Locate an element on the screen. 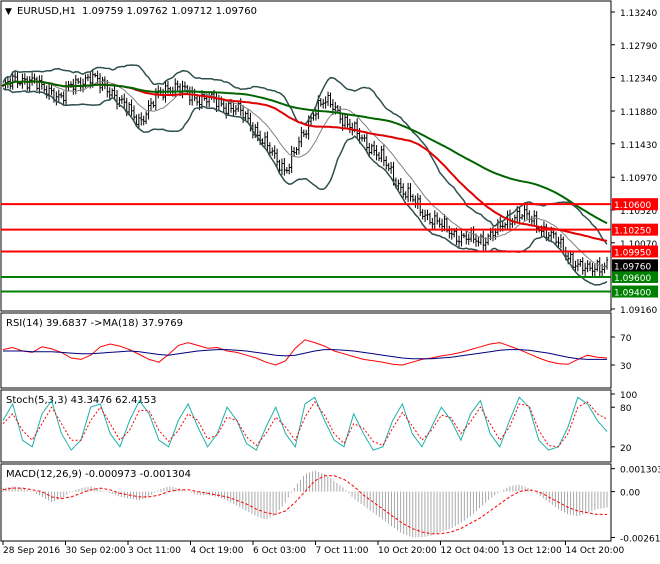  level-price-label: 1.09400 is located at coordinates (632, 294).